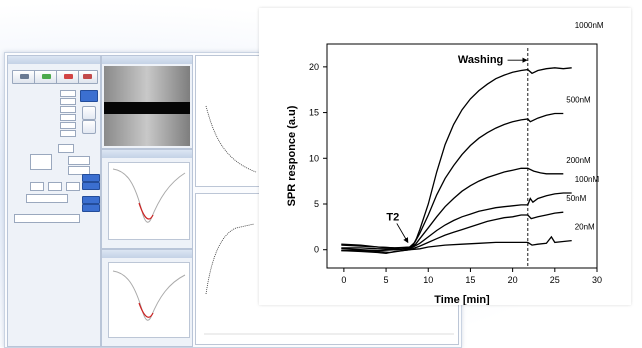  I want to click on trace-curve-bottom, so click(329, 279).